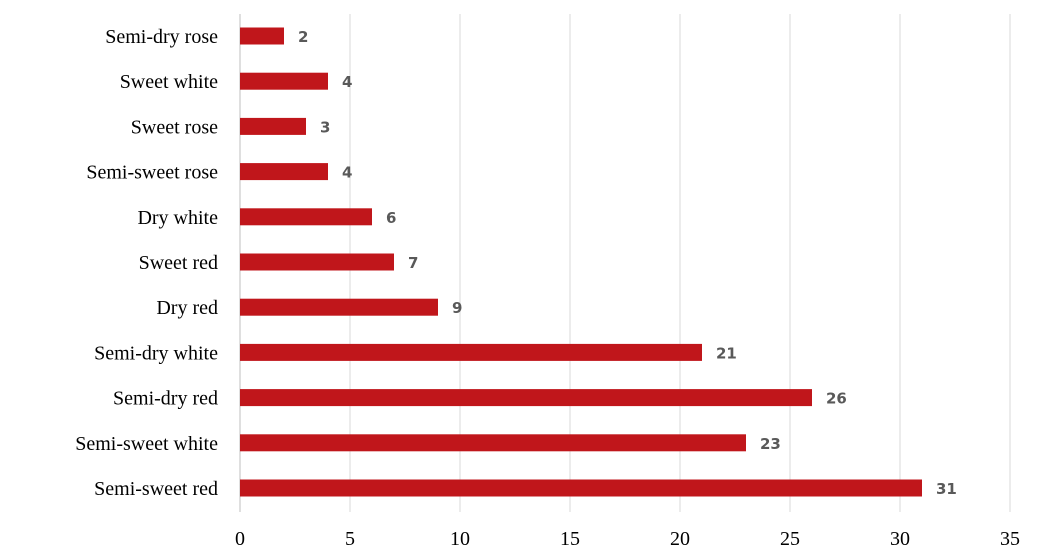 Image resolution: width=1044 pixels, height=558 pixels. Describe the element at coordinates (770, 444) in the screenshot. I see `data-label: 23` at that location.